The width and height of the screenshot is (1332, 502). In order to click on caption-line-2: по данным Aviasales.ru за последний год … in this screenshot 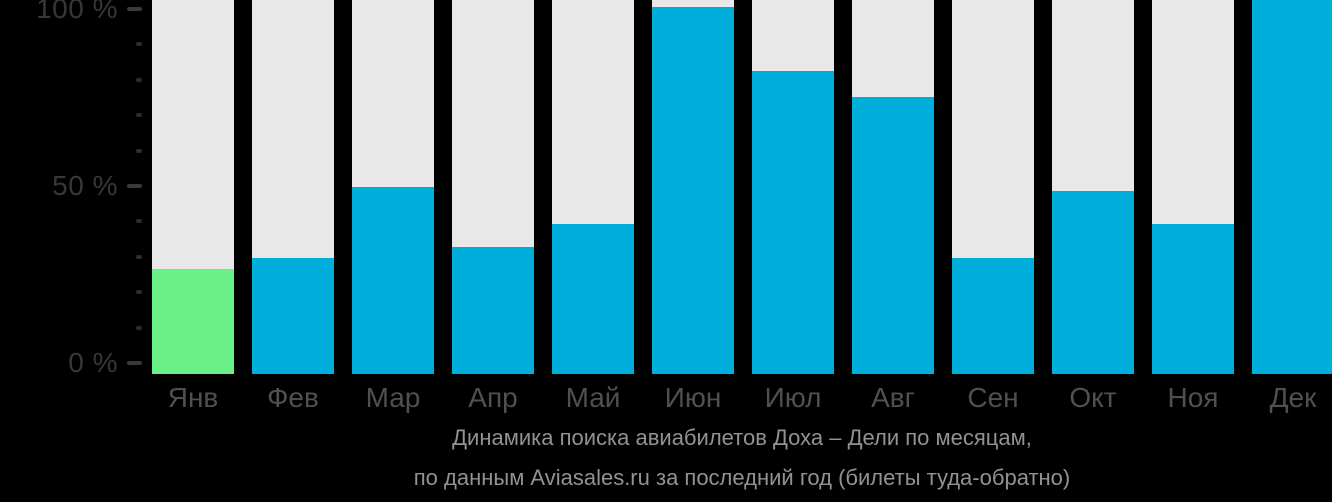, I will do `click(742, 477)`.